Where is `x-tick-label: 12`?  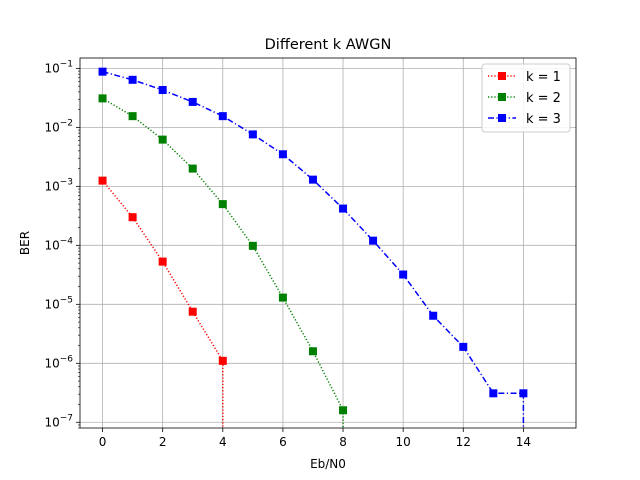
x-tick-label: 12 is located at coordinates (463, 442).